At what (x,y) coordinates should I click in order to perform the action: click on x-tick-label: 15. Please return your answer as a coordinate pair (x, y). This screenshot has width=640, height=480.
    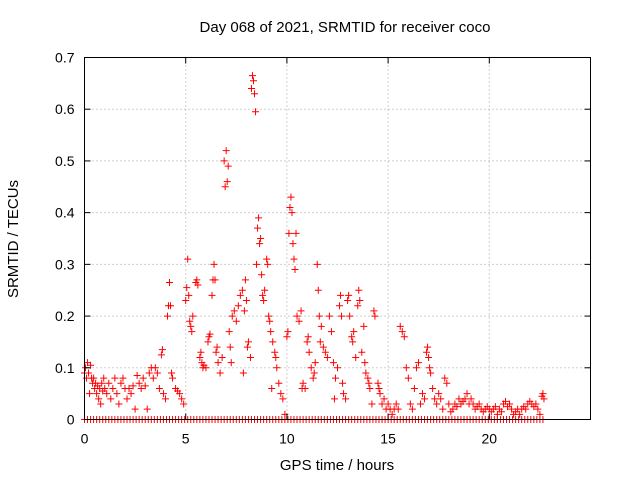
    Looking at the image, I should click on (388, 439).